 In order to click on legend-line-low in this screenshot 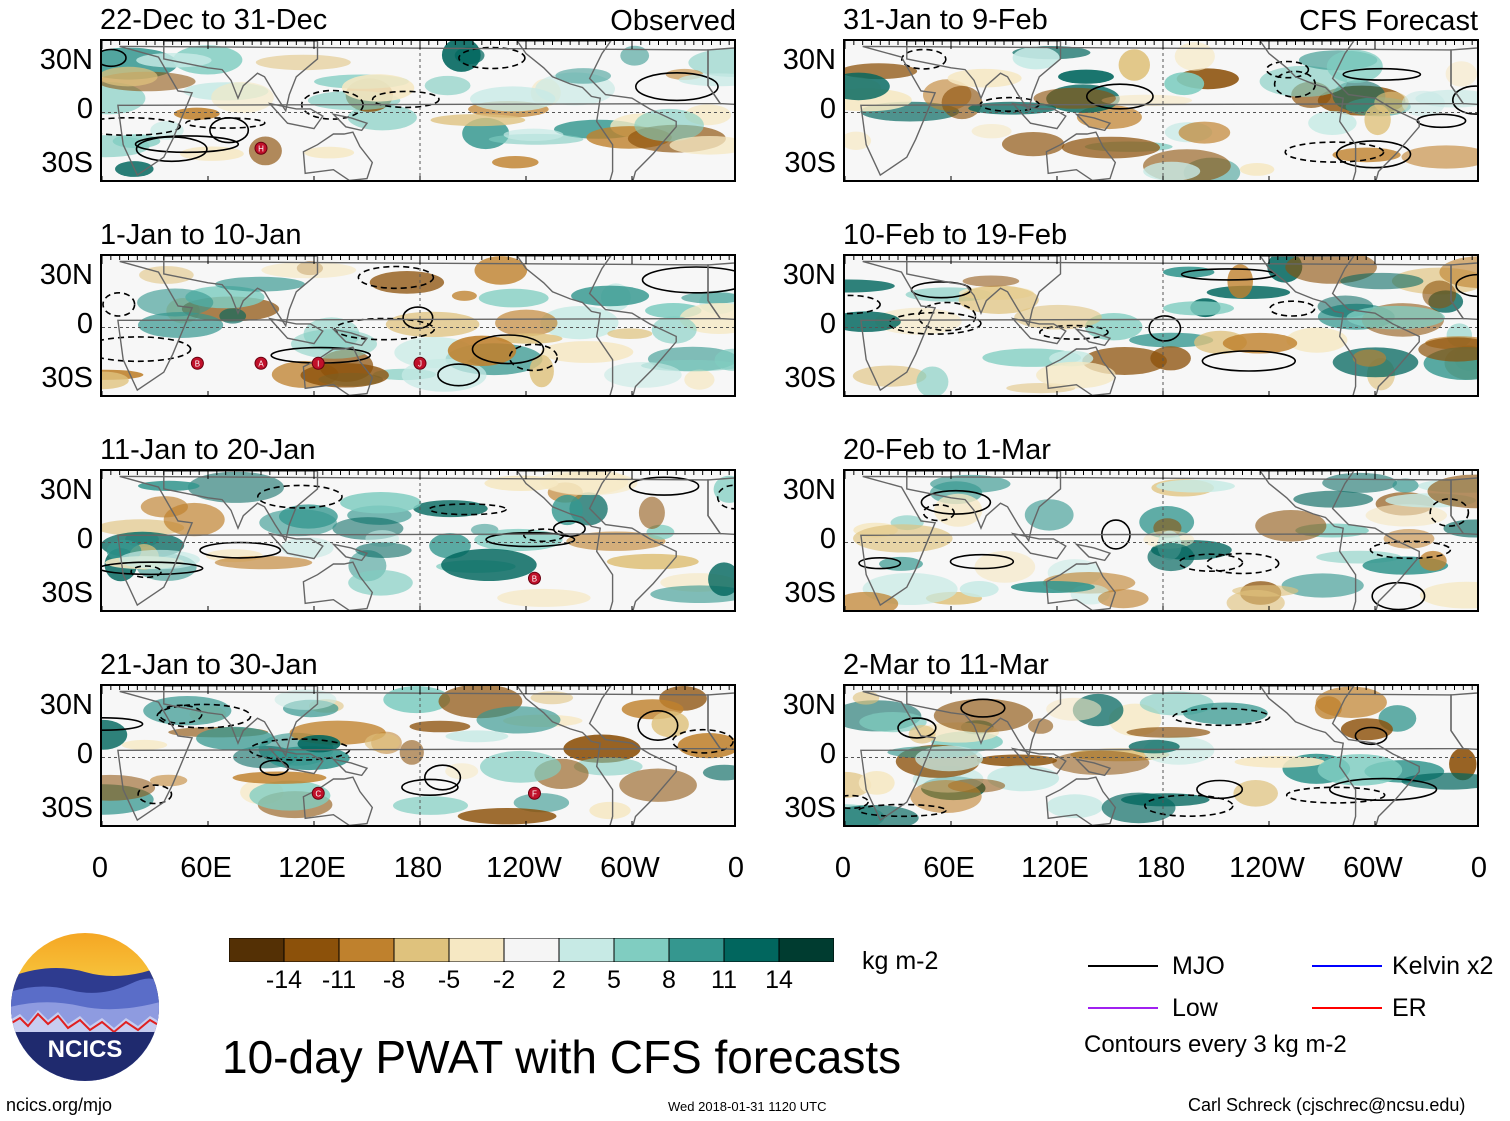, I will do `click(1123, 1008)`.